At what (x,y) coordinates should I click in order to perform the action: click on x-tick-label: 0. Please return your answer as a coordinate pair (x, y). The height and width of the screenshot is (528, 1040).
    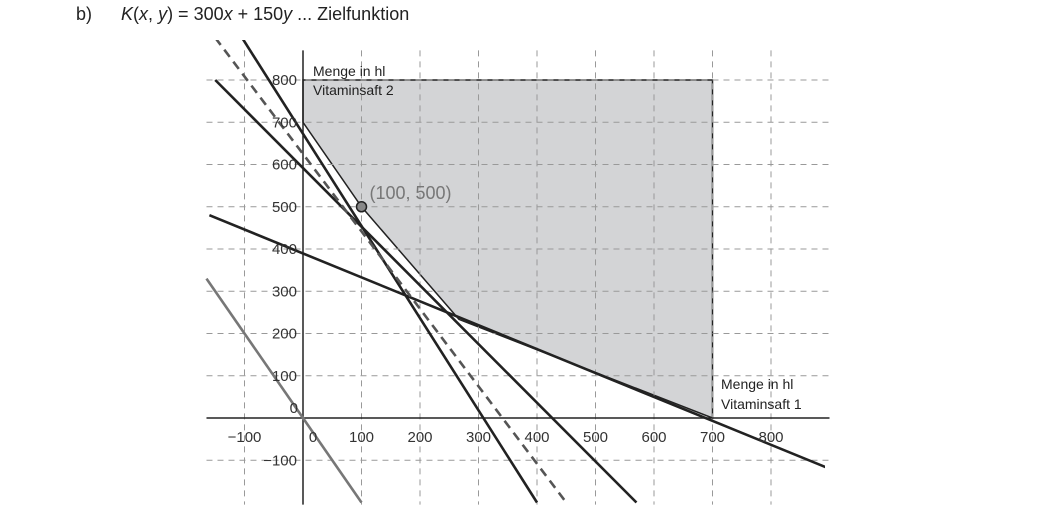
    Looking at the image, I should click on (313, 437).